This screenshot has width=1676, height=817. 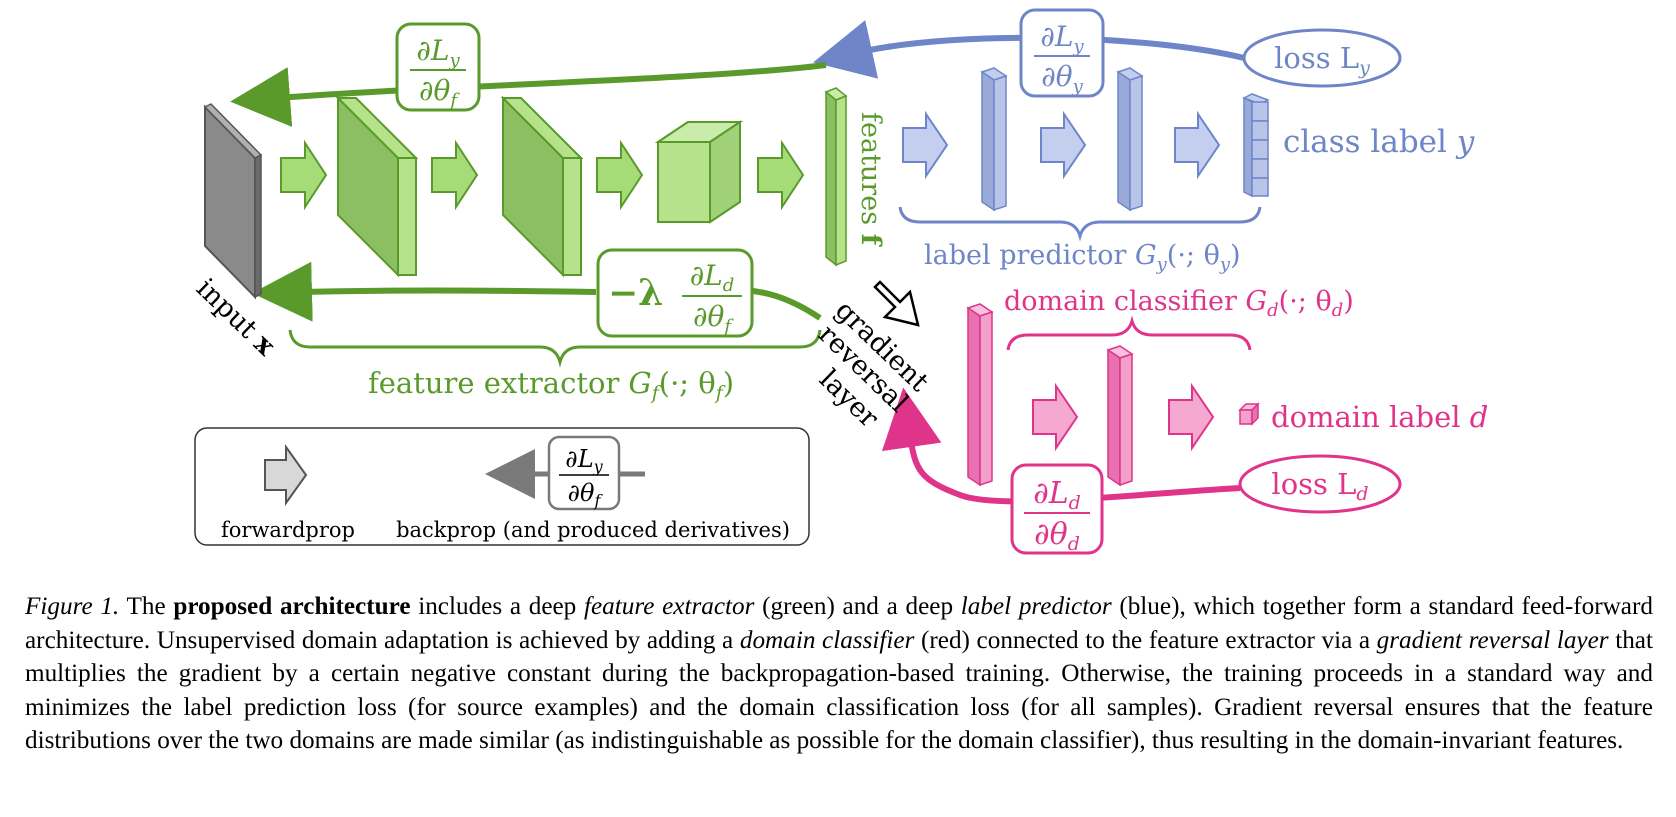 I want to click on svg-text: loss Ld, so click(x=1319, y=486).